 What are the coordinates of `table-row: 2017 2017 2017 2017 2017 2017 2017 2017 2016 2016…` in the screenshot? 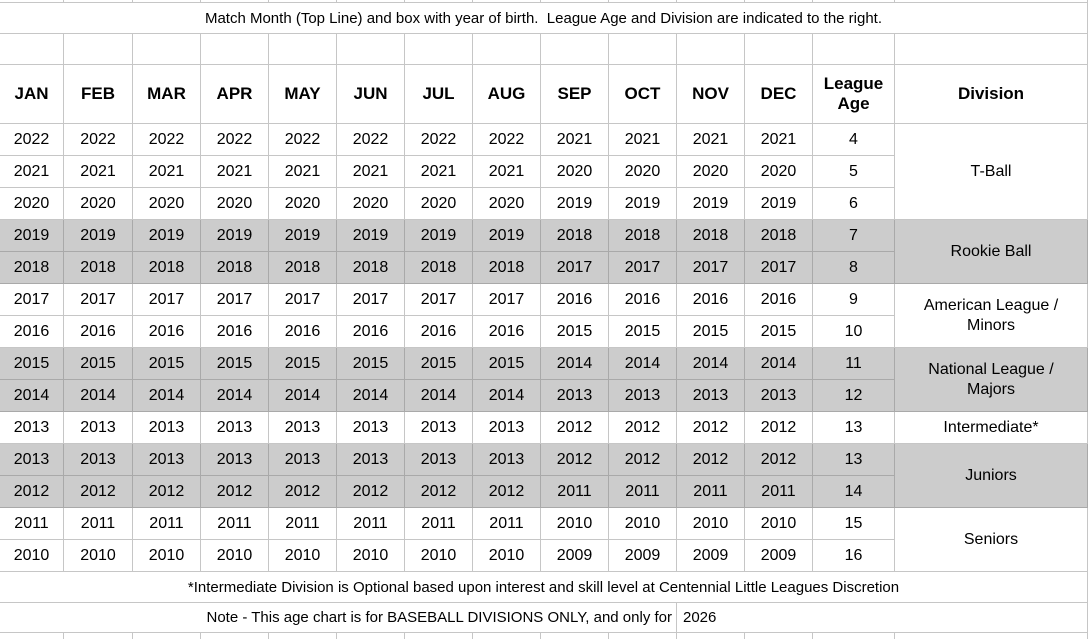 It's located at (544, 316).